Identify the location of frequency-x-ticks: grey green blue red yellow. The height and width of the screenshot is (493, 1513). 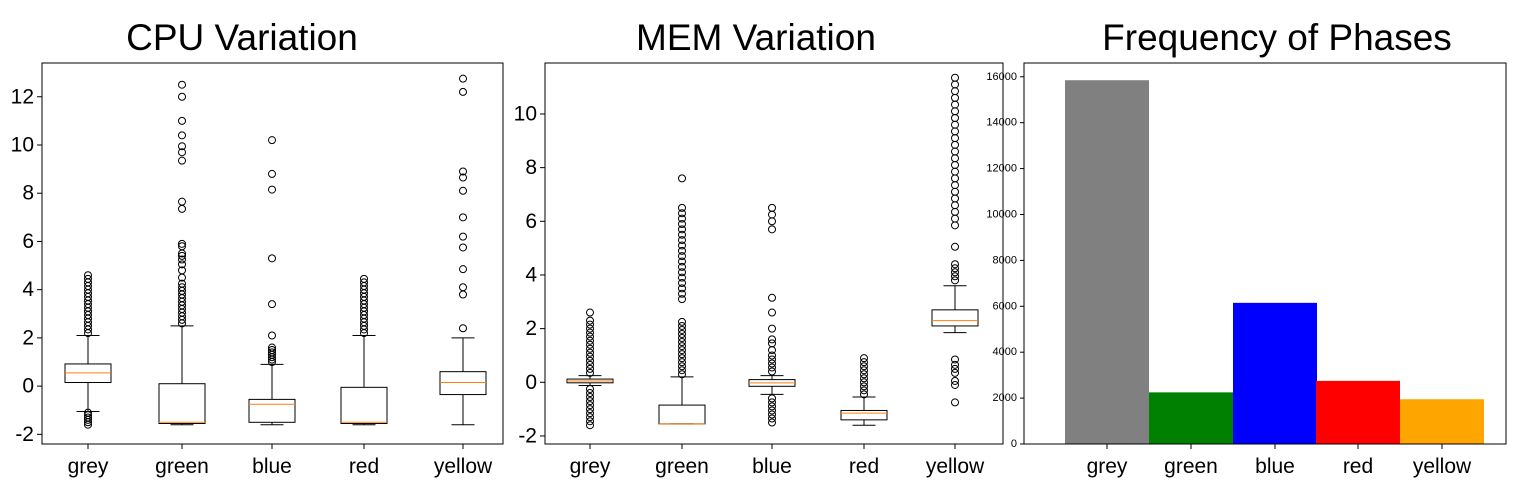
(1279, 461).